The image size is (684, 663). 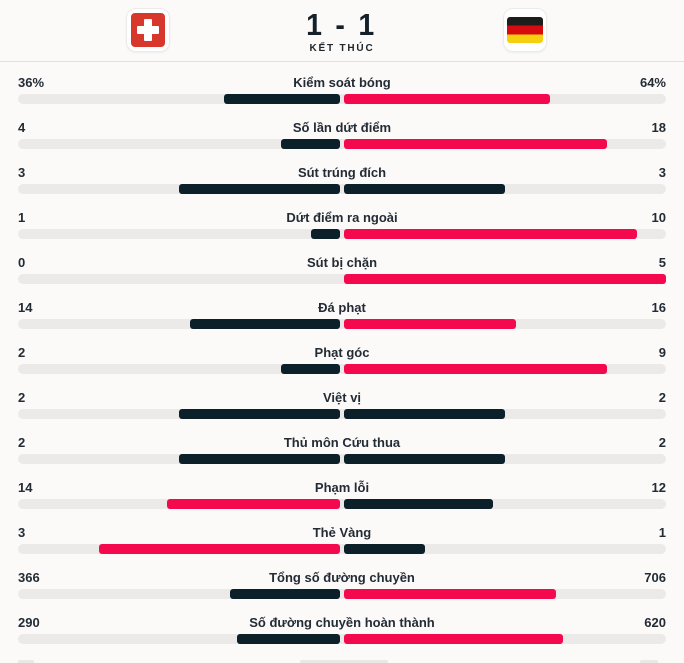 I want to click on score-block: 1 - 1 KẾT THÚC, so click(x=341, y=31).